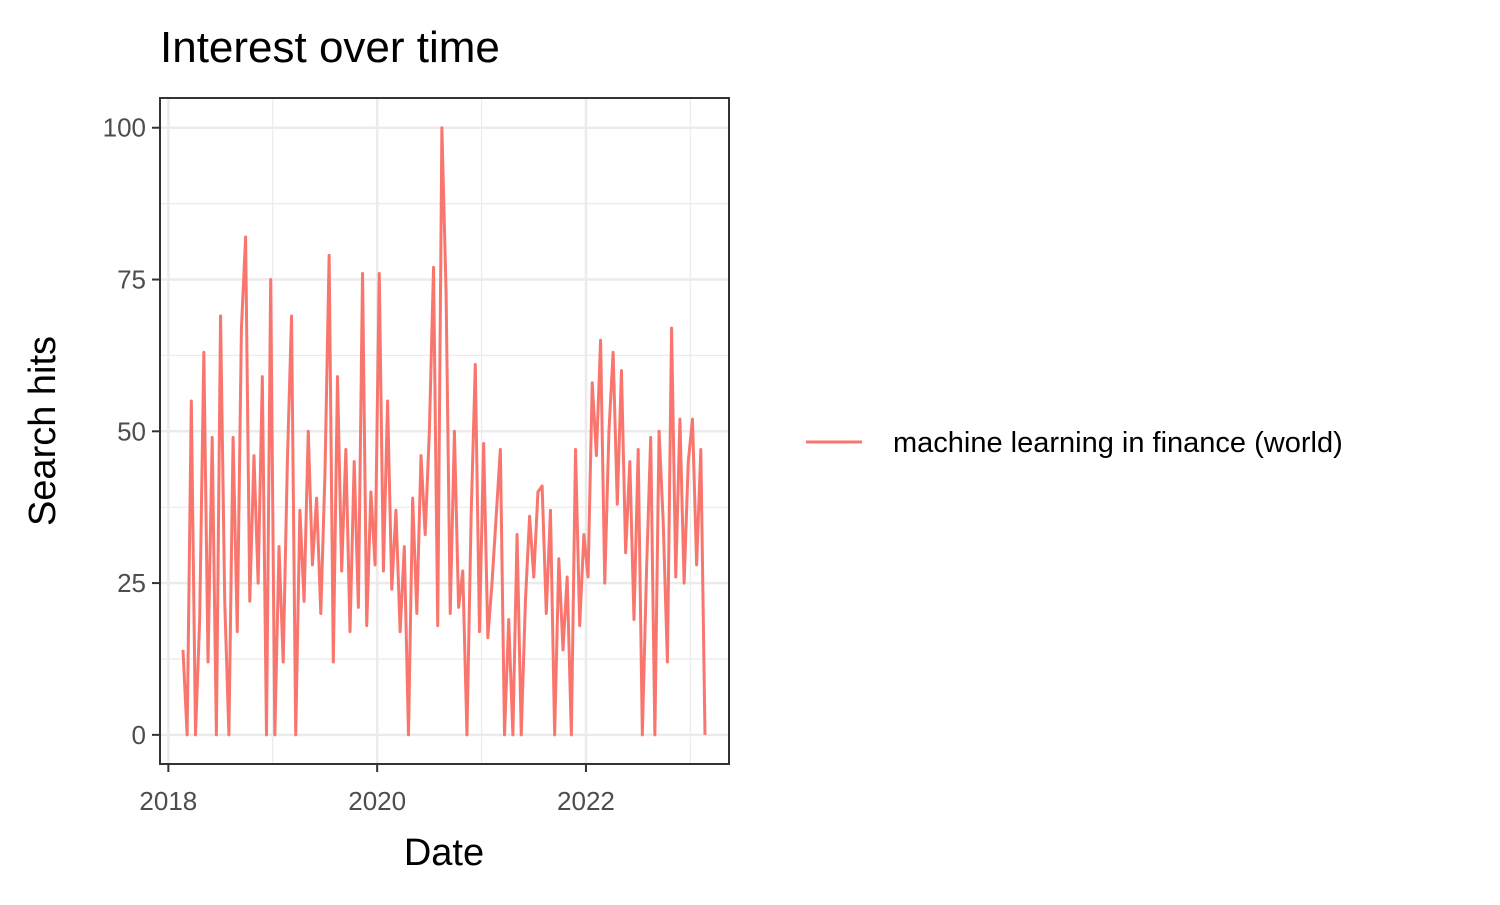  I want to click on y-tick-label: 100, so click(124, 128).